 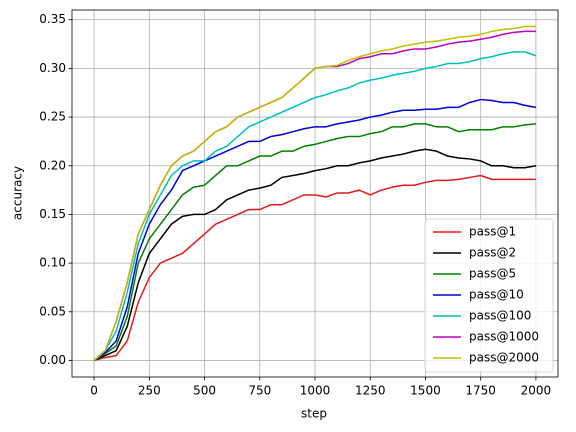 I want to click on legend-label: pass@1000, so click(x=504, y=337).